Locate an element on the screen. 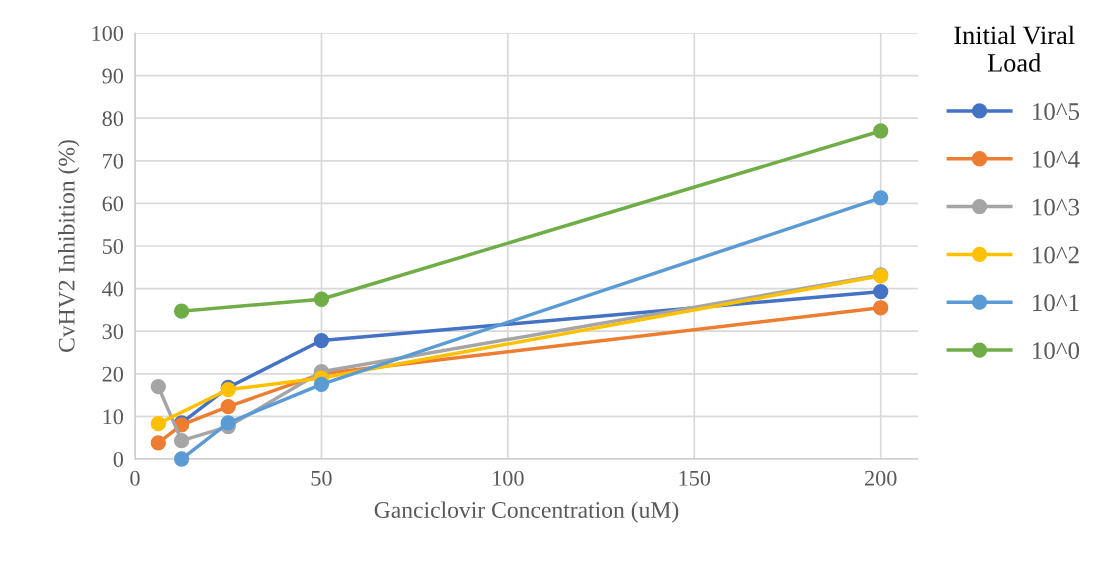  y-tick-label: 20 is located at coordinates (113, 374).